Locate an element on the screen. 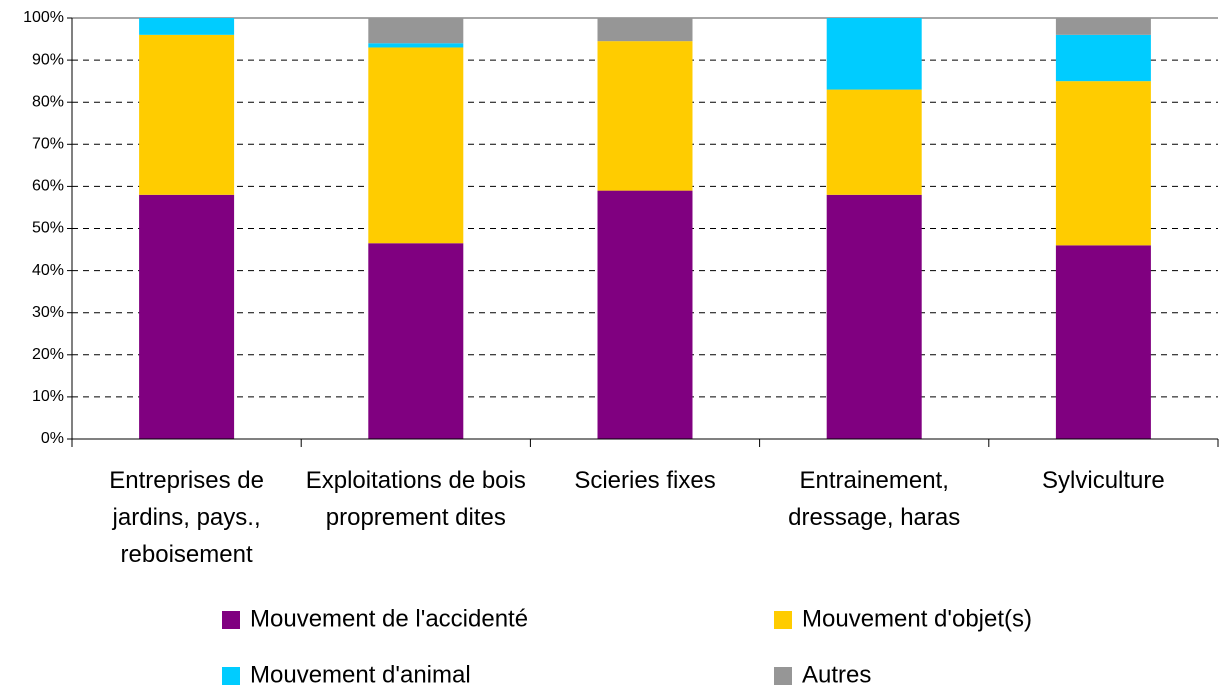 Image resolution: width=1220 pixels, height=688 pixels. y-tick-label: 90% is located at coordinates (48, 59).